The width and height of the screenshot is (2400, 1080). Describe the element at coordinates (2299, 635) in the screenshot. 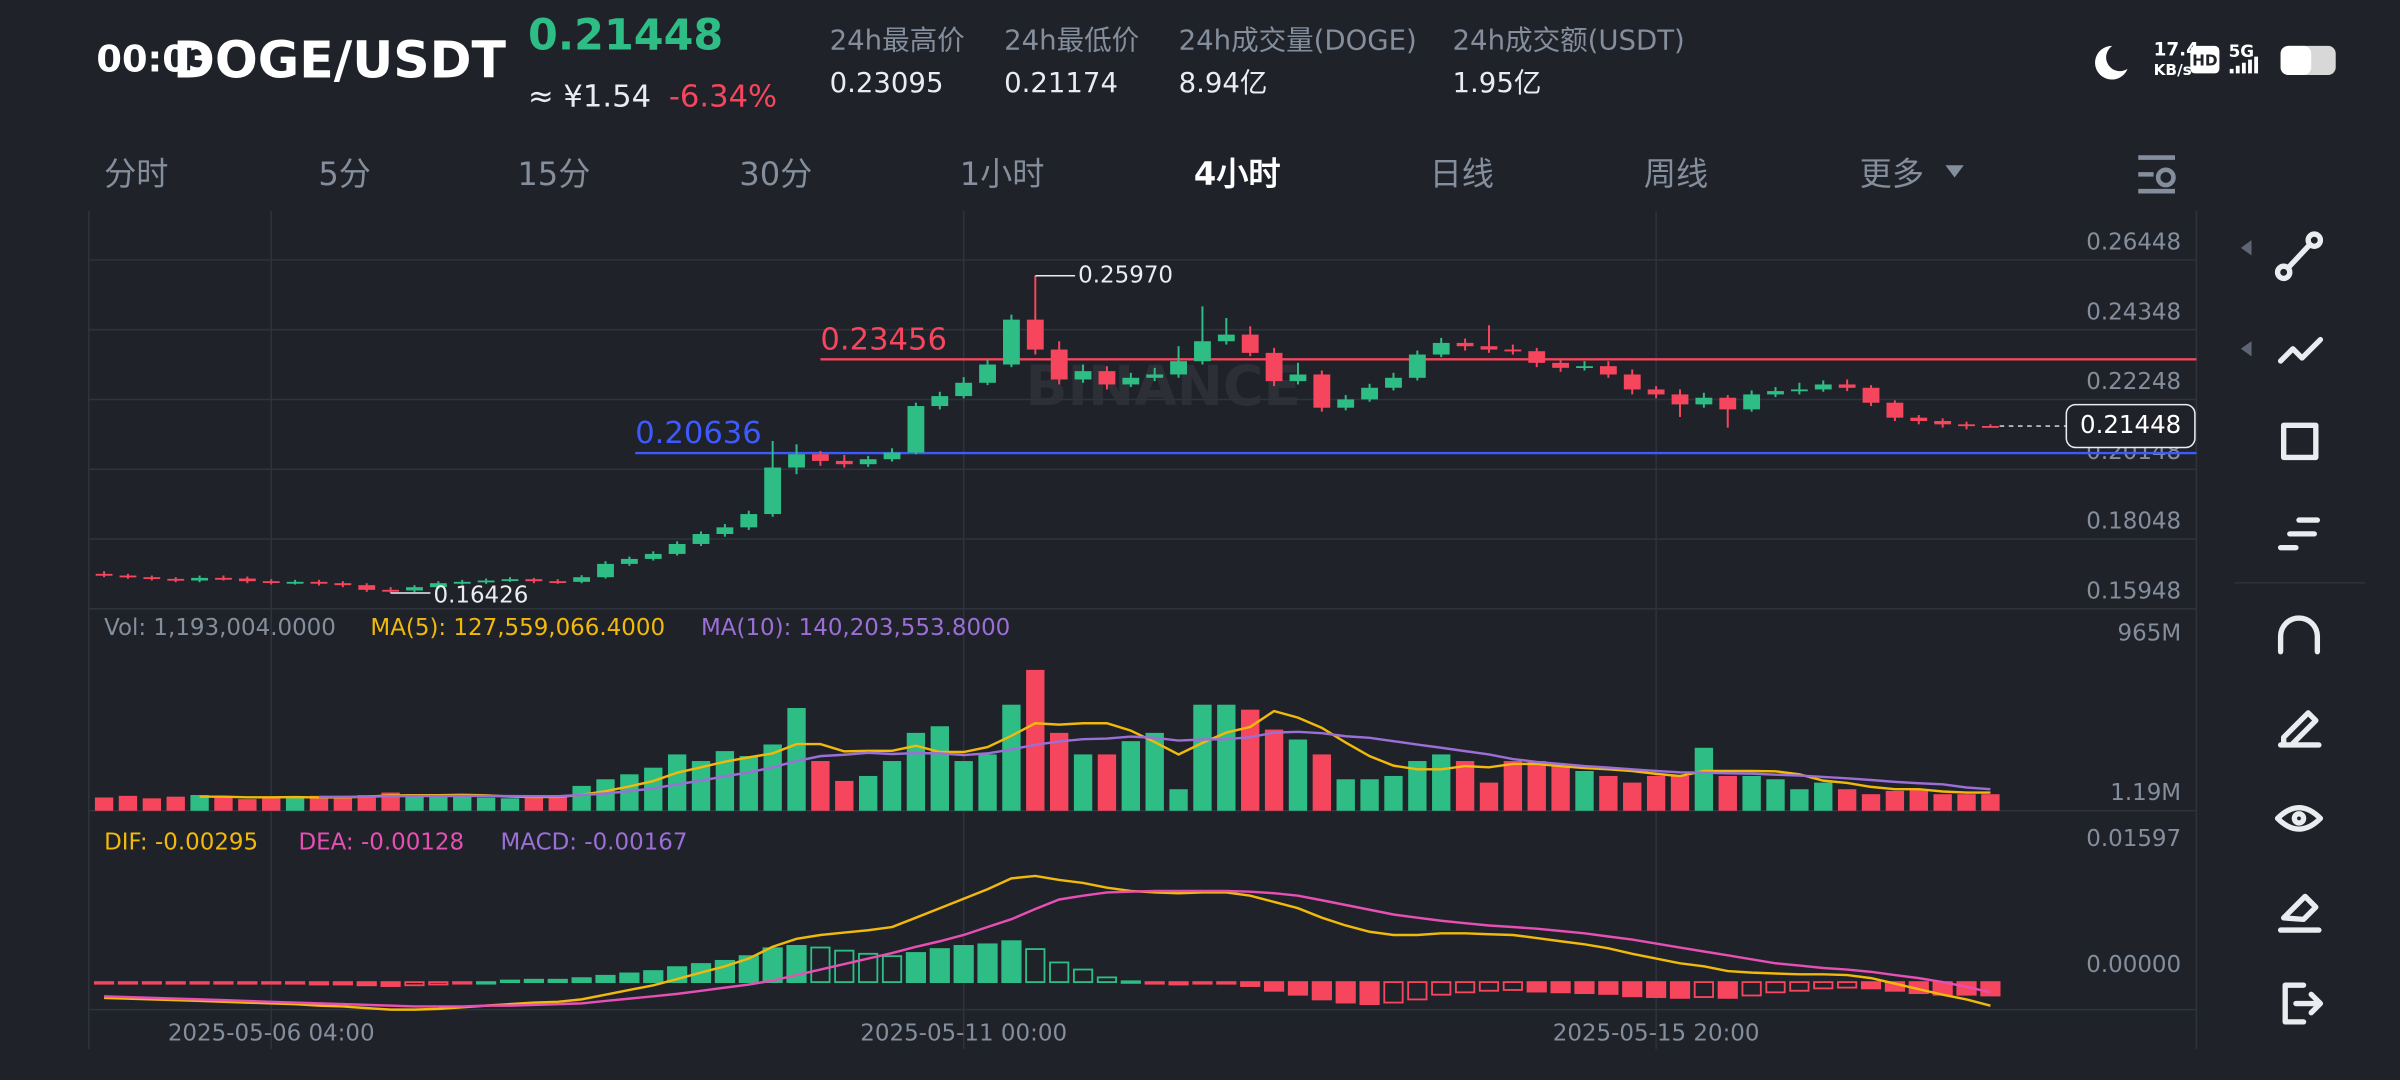

I see `magnet-tool` at that location.